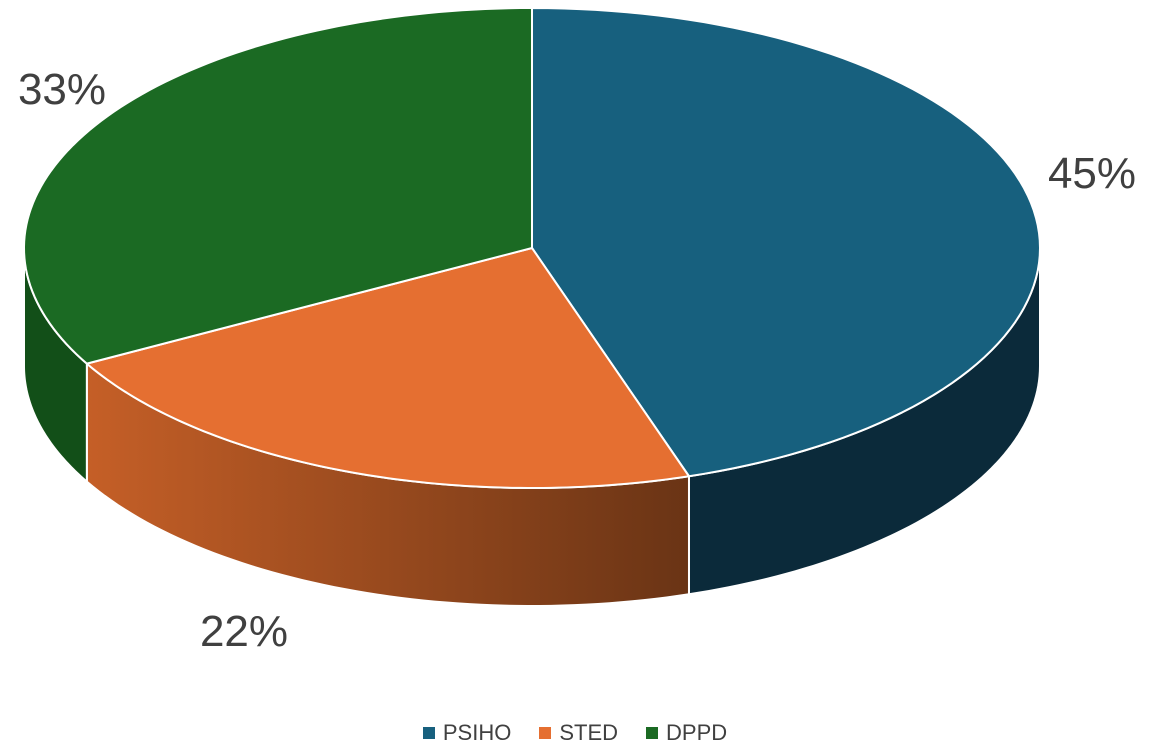 The width and height of the screenshot is (1150, 748). I want to click on legend-item-dppd: DPPD, so click(686, 733).